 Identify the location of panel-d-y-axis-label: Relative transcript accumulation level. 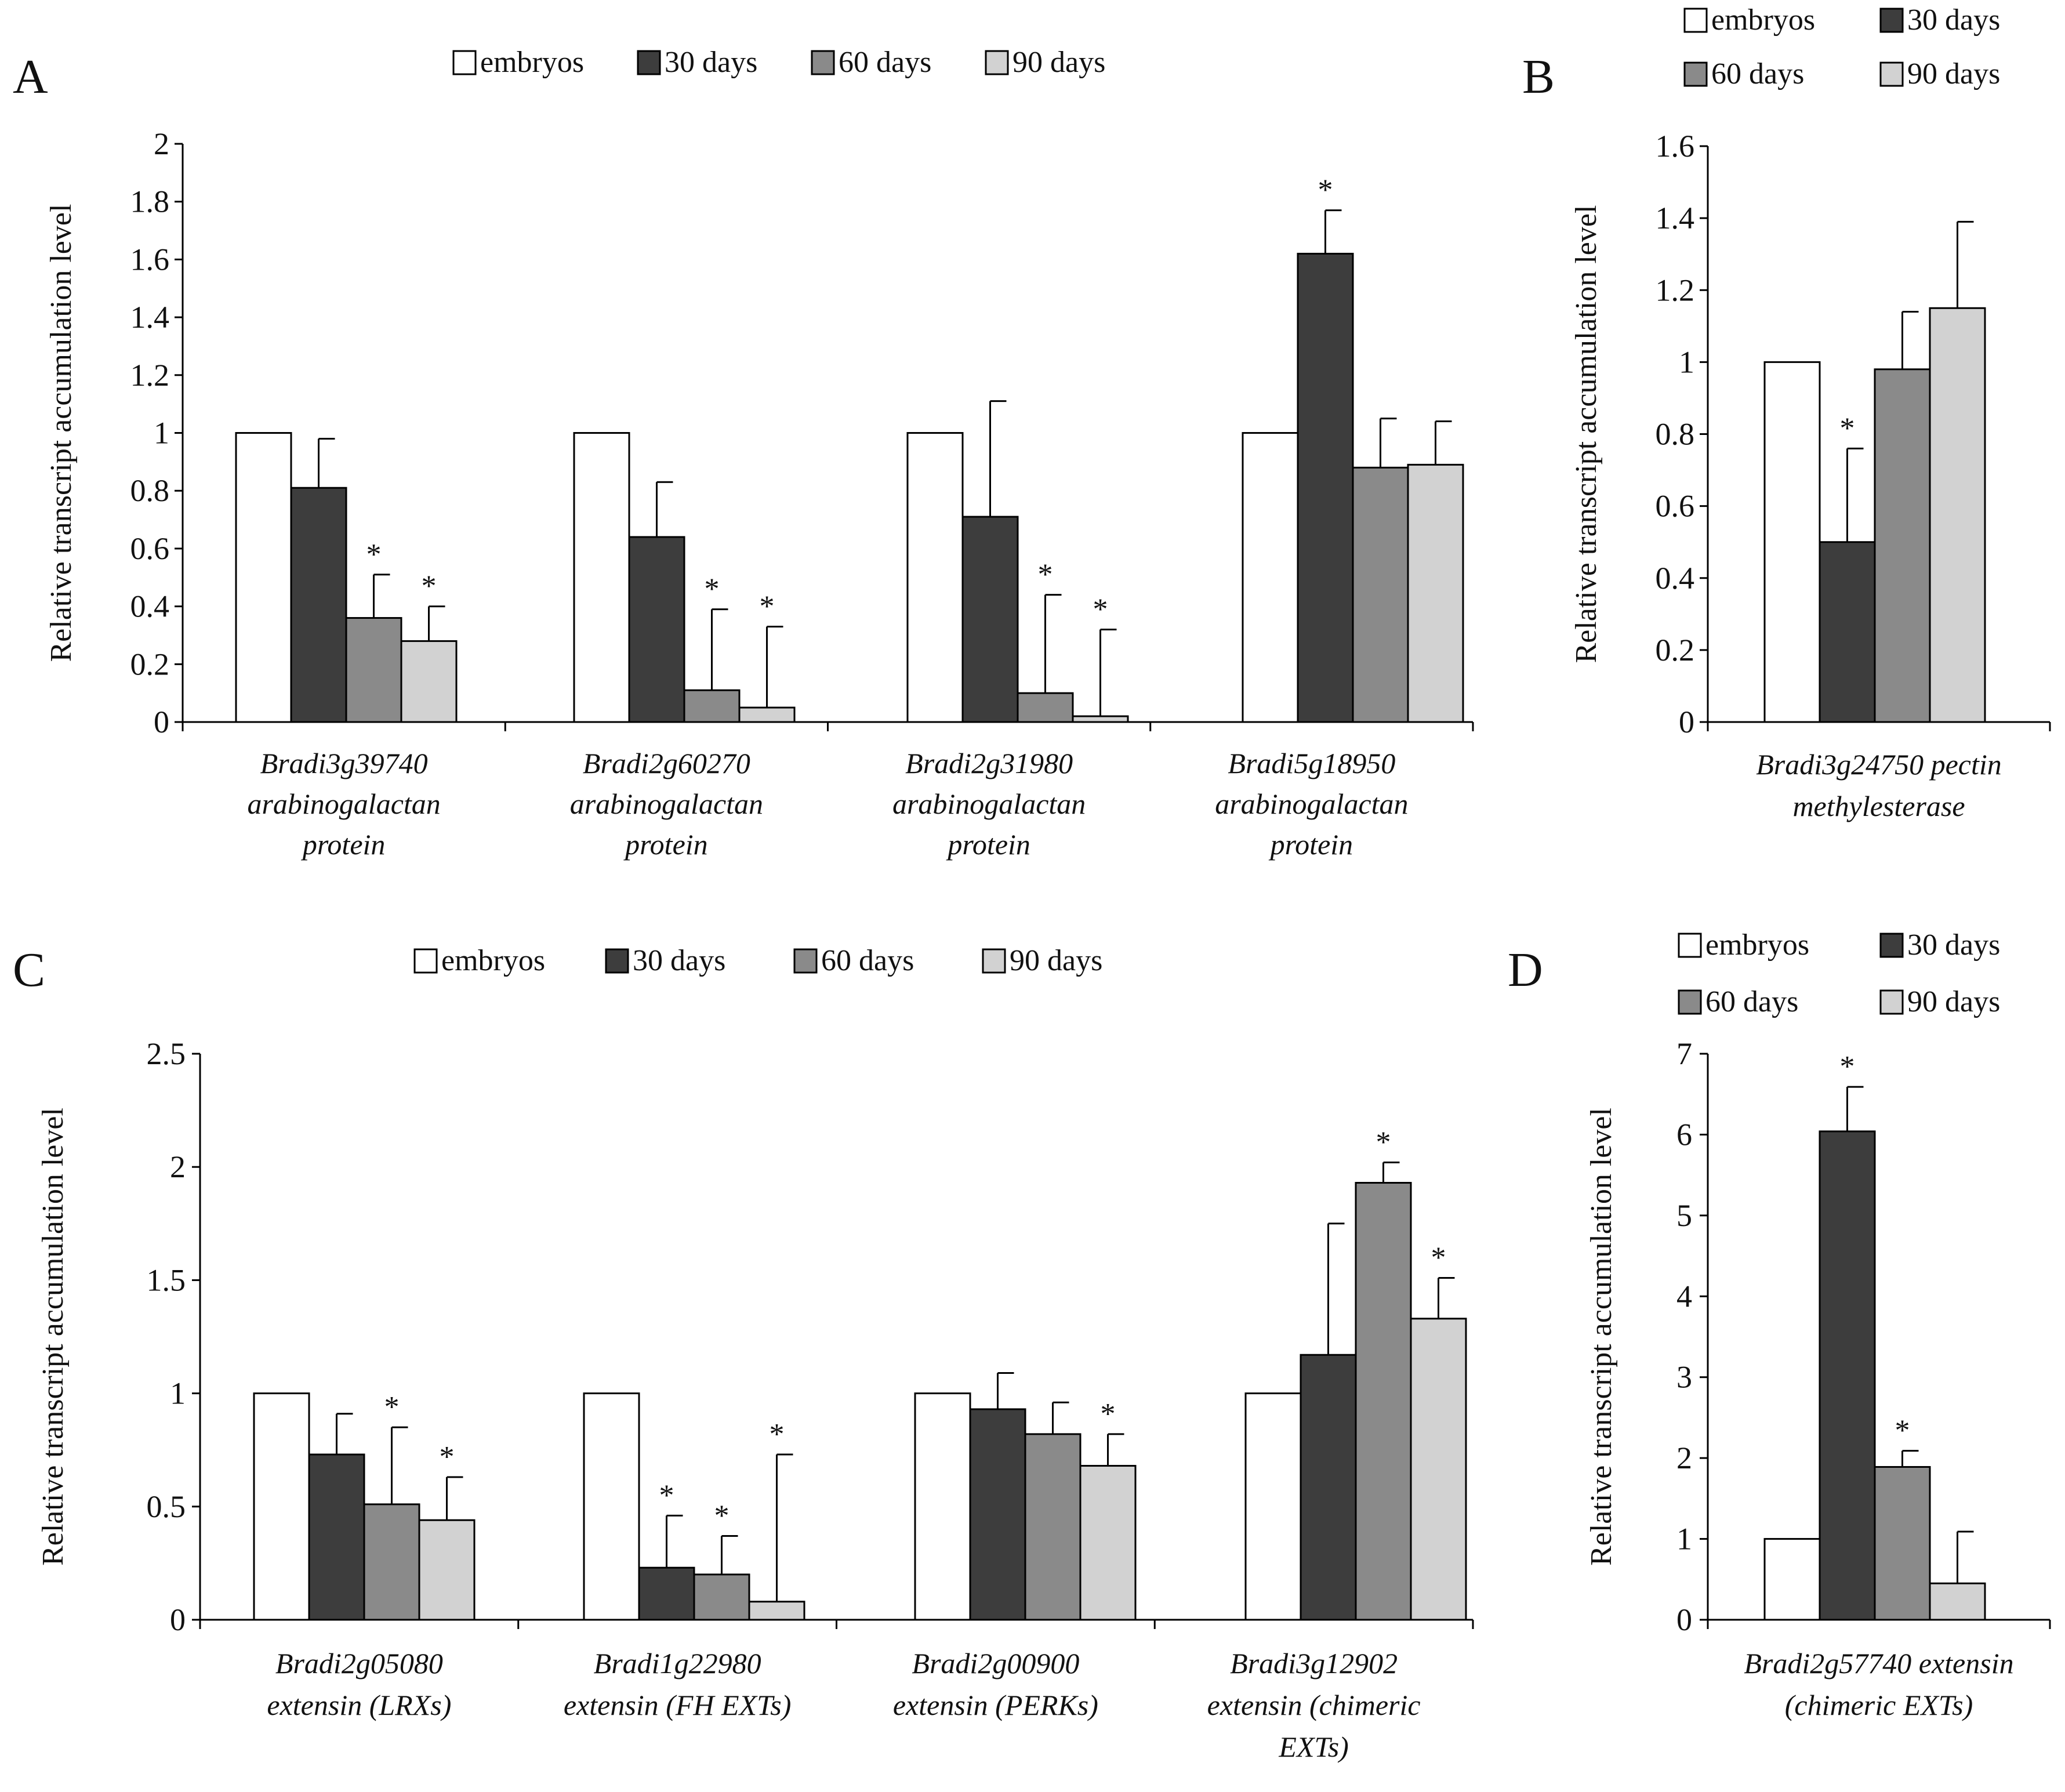
(1601, 1337).